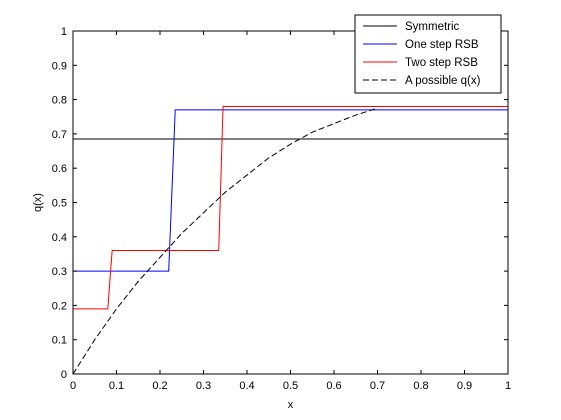  What do you see at coordinates (59, 238) in the screenshot?
I see `y-tick-label: 0.4` at bounding box center [59, 238].